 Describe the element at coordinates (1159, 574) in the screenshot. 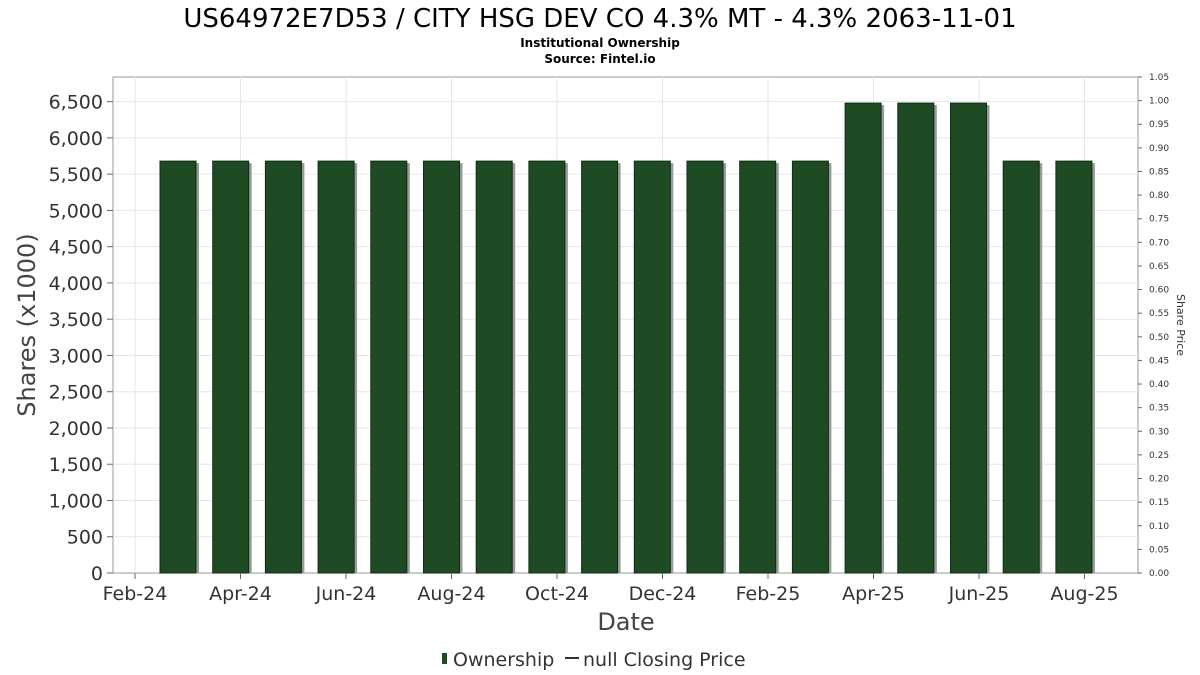

I see `y2-tick-label: 0.00` at that location.